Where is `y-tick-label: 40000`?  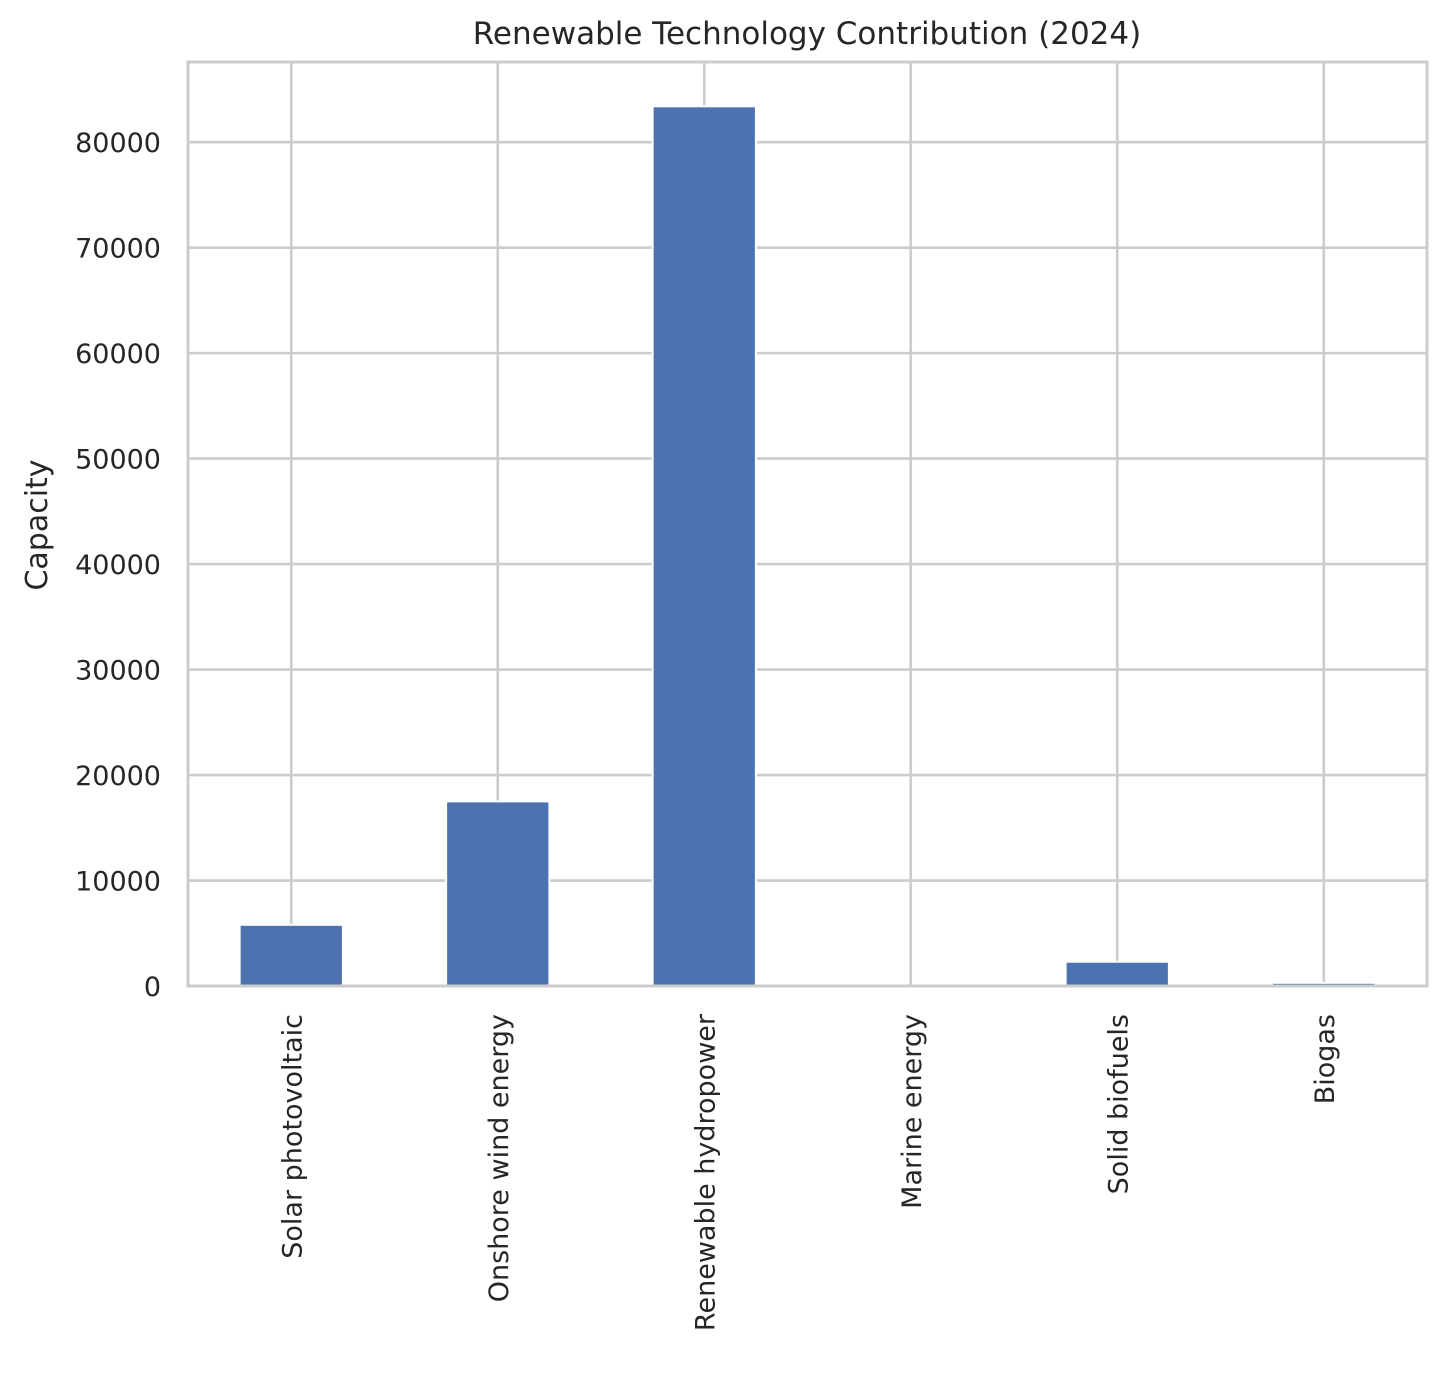
y-tick-label: 40000 is located at coordinates (118, 565).